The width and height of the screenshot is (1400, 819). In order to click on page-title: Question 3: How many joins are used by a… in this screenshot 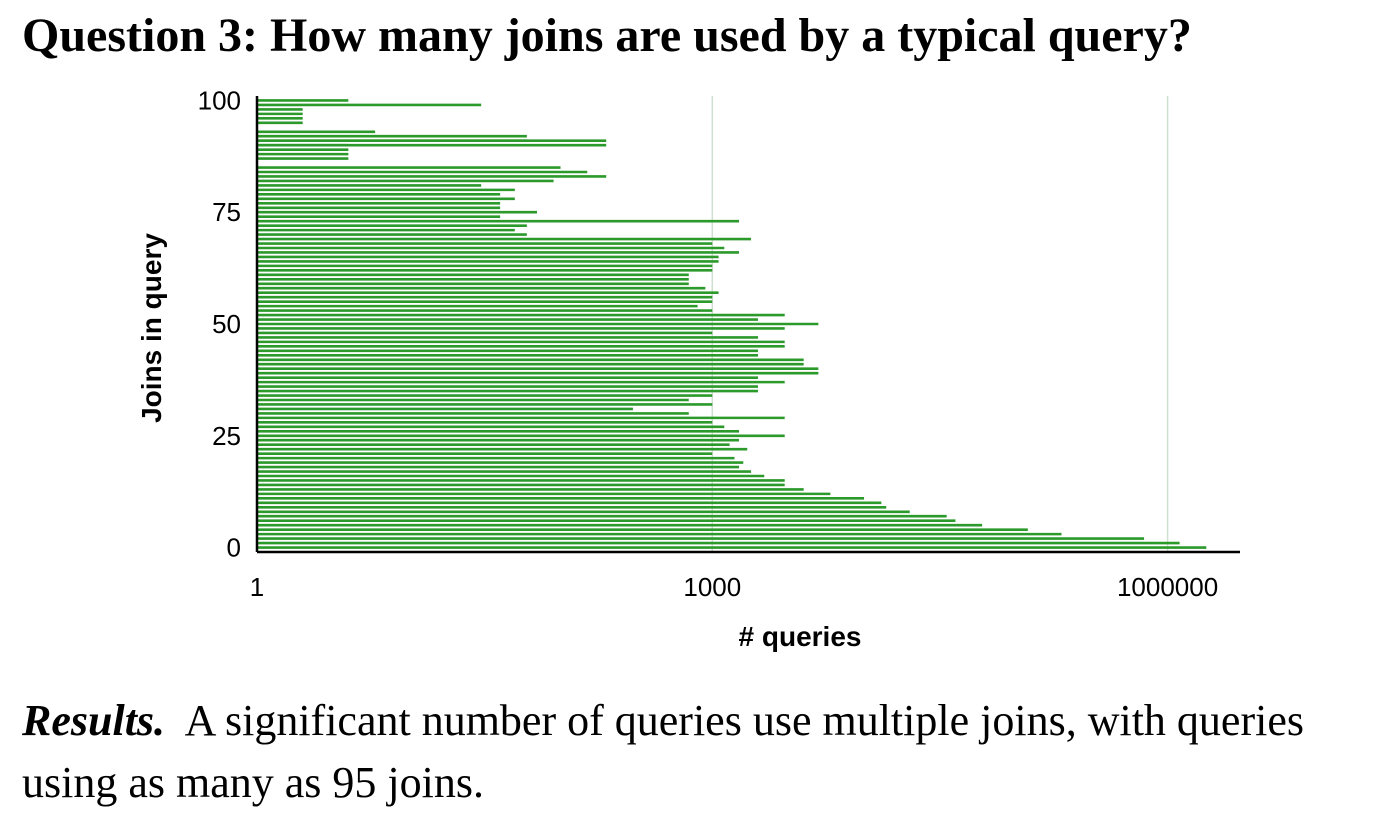, I will do `click(607, 35)`.